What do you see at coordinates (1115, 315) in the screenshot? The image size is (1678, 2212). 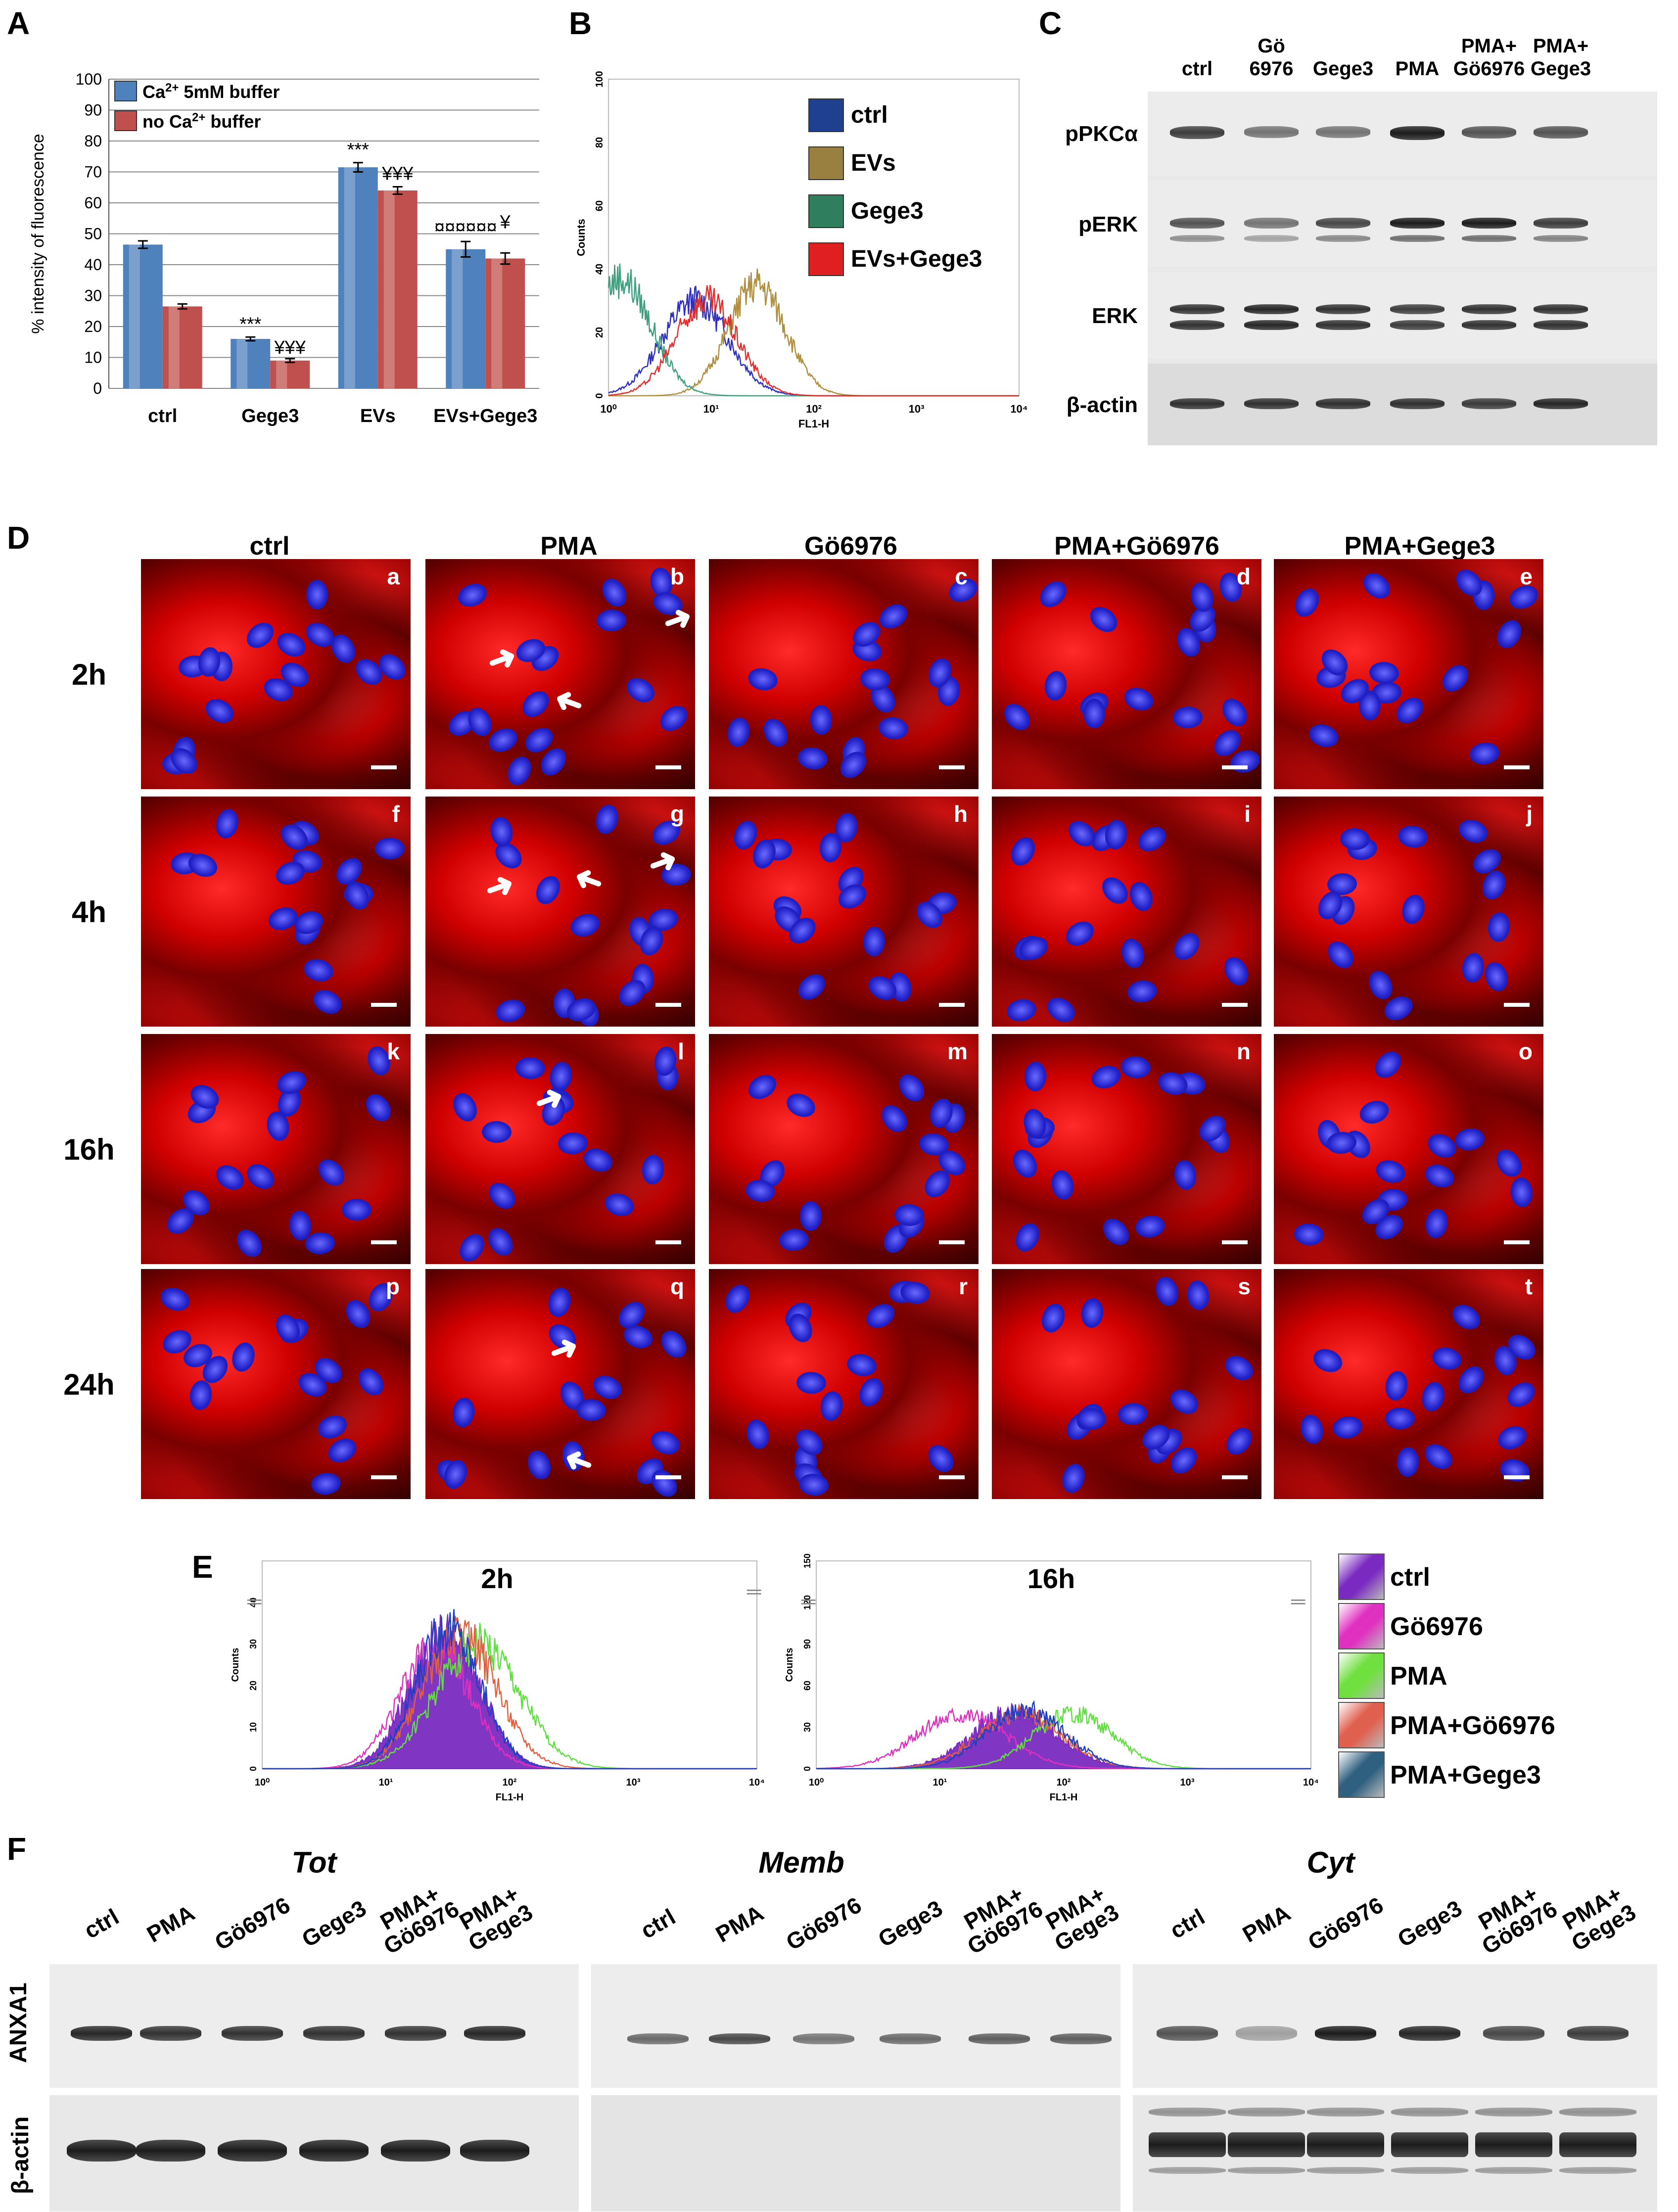 I see `blot-row-label: ERK` at bounding box center [1115, 315].